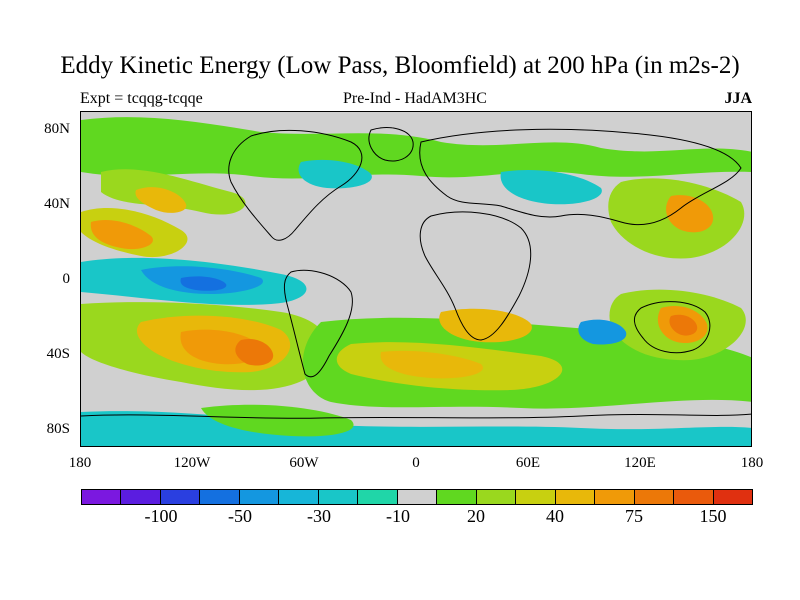 This screenshot has height=600, width=800. I want to click on colorbar-label: -100, so click(161, 516).